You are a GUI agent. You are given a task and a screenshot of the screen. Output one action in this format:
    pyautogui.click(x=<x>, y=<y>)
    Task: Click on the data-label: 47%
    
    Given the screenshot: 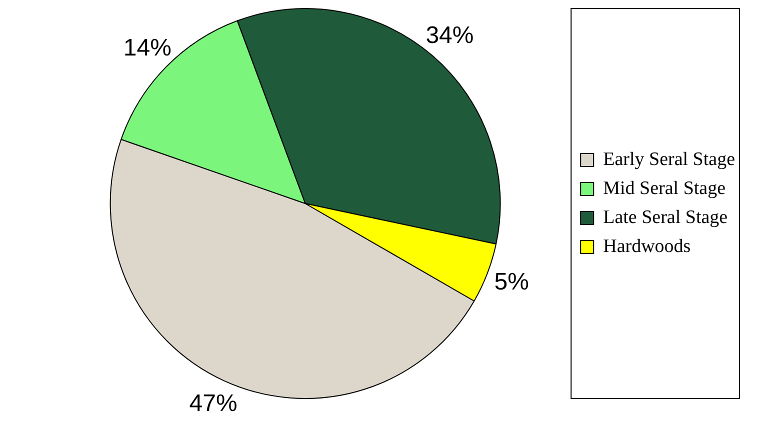 What is the action you would take?
    pyautogui.click(x=213, y=404)
    